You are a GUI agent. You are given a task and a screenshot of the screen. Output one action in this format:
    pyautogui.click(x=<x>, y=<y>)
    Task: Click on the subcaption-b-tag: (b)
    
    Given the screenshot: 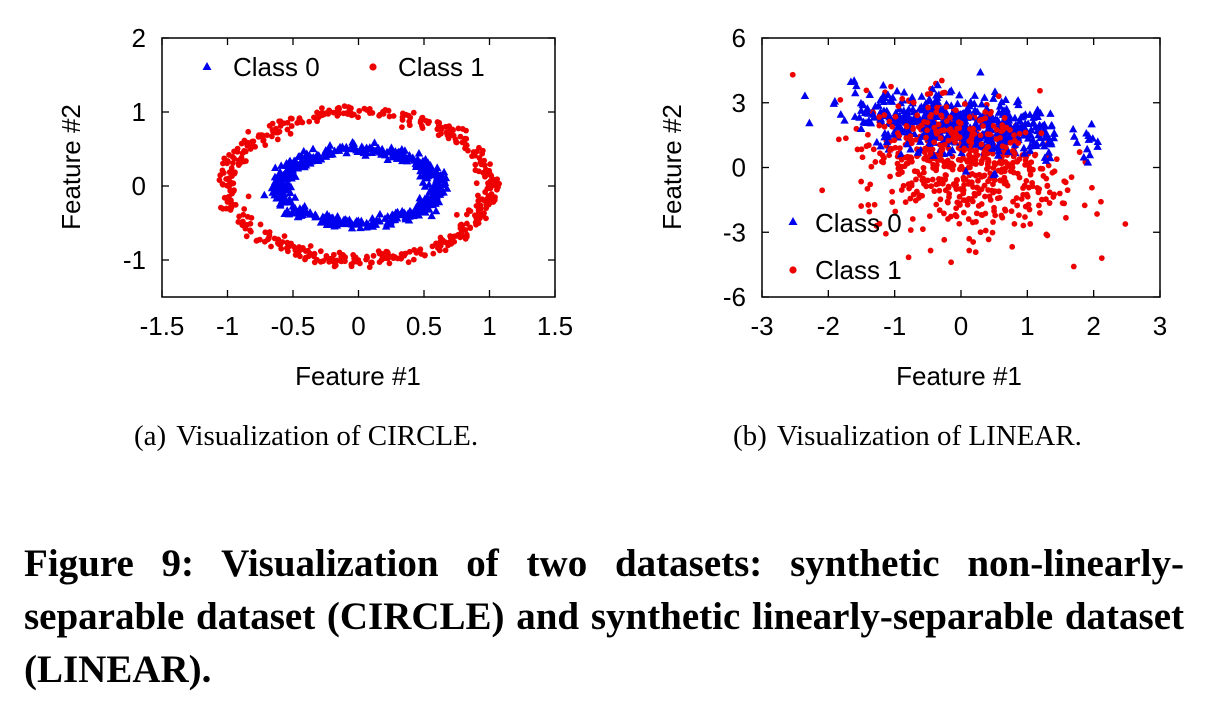 What is the action you would take?
    pyautogui.click(x=750, y=436)
    